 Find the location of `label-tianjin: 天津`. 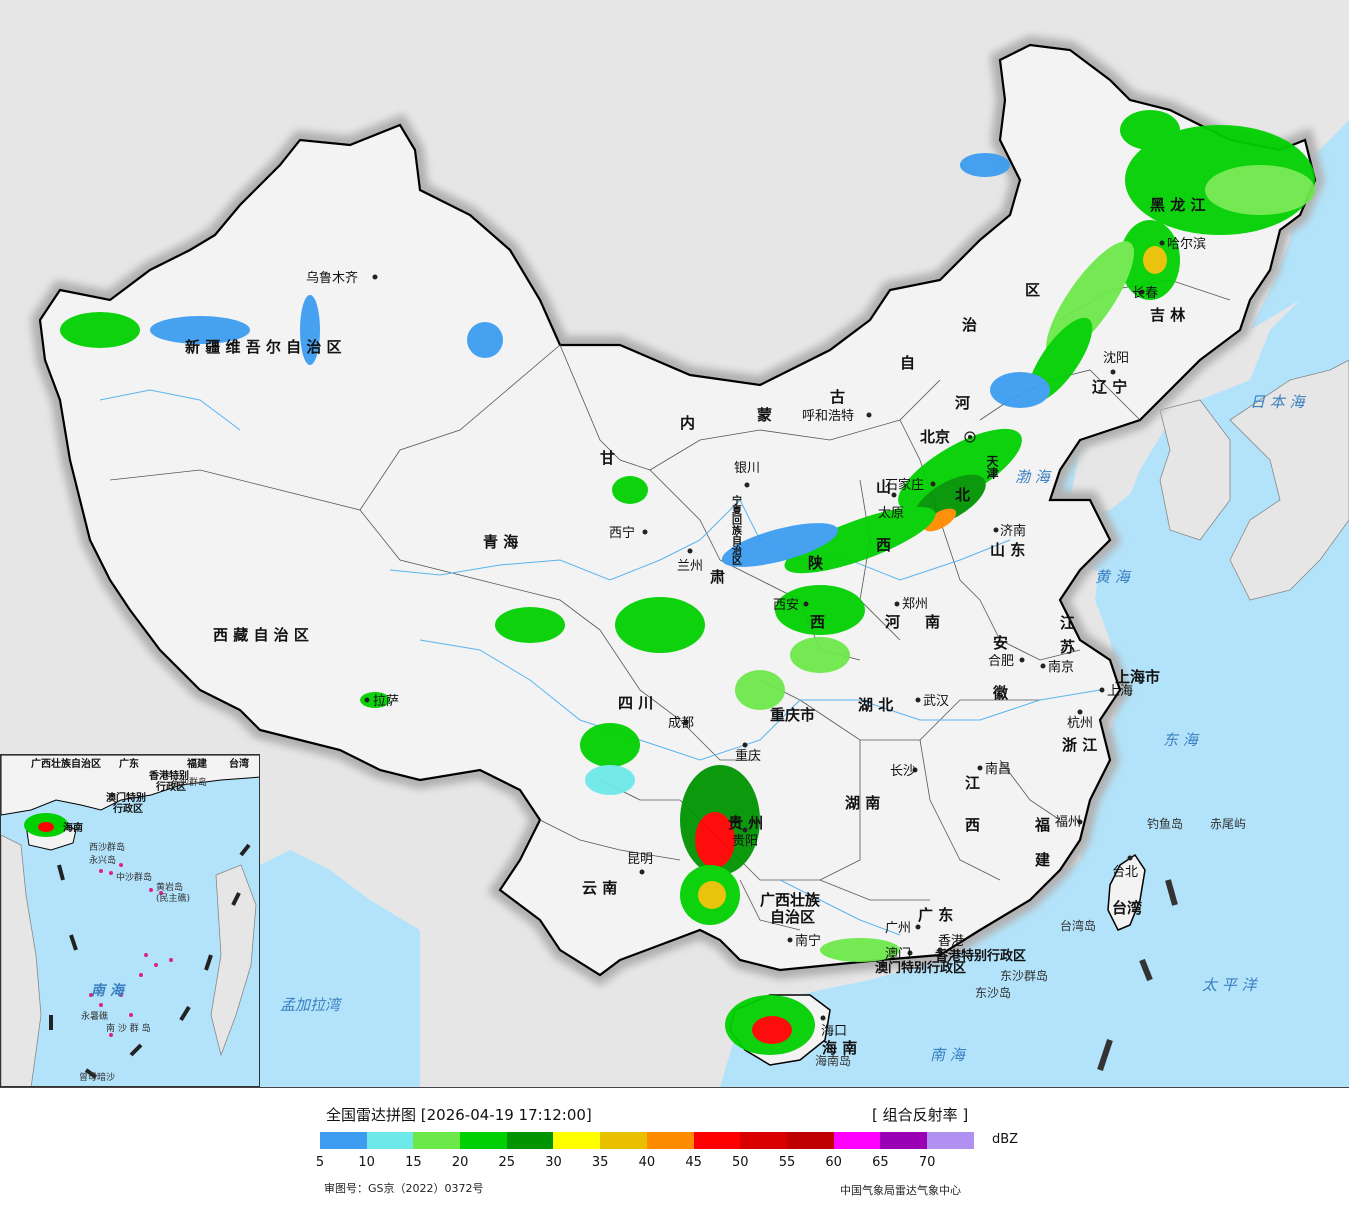

label-tianjin: 天津 is located at coordinates (992, 467).